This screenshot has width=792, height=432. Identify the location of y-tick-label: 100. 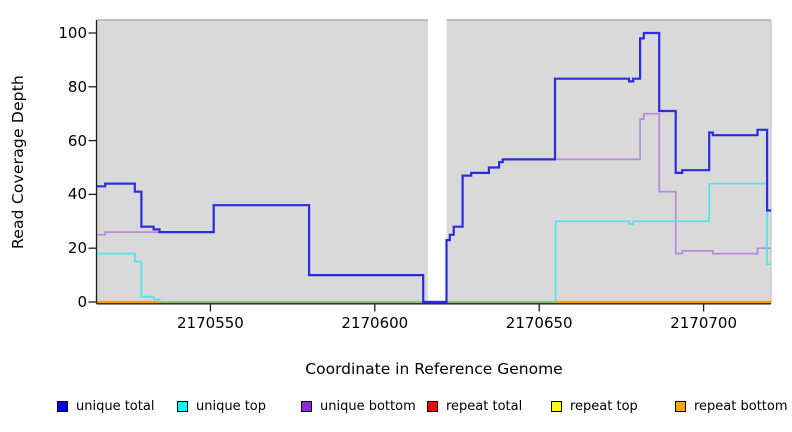
(72, 33).